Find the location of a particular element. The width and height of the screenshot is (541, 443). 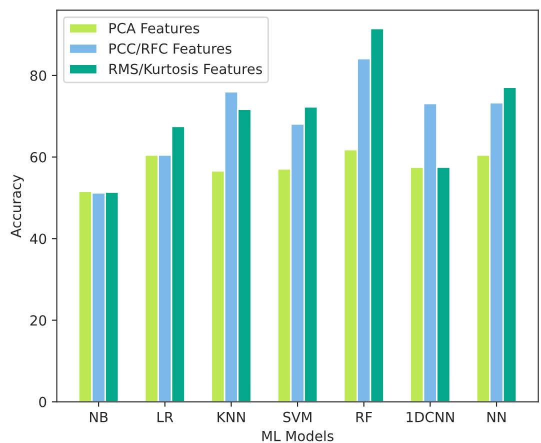

legend-label: PCC/RFC Features is located at coordinates (171, 49).